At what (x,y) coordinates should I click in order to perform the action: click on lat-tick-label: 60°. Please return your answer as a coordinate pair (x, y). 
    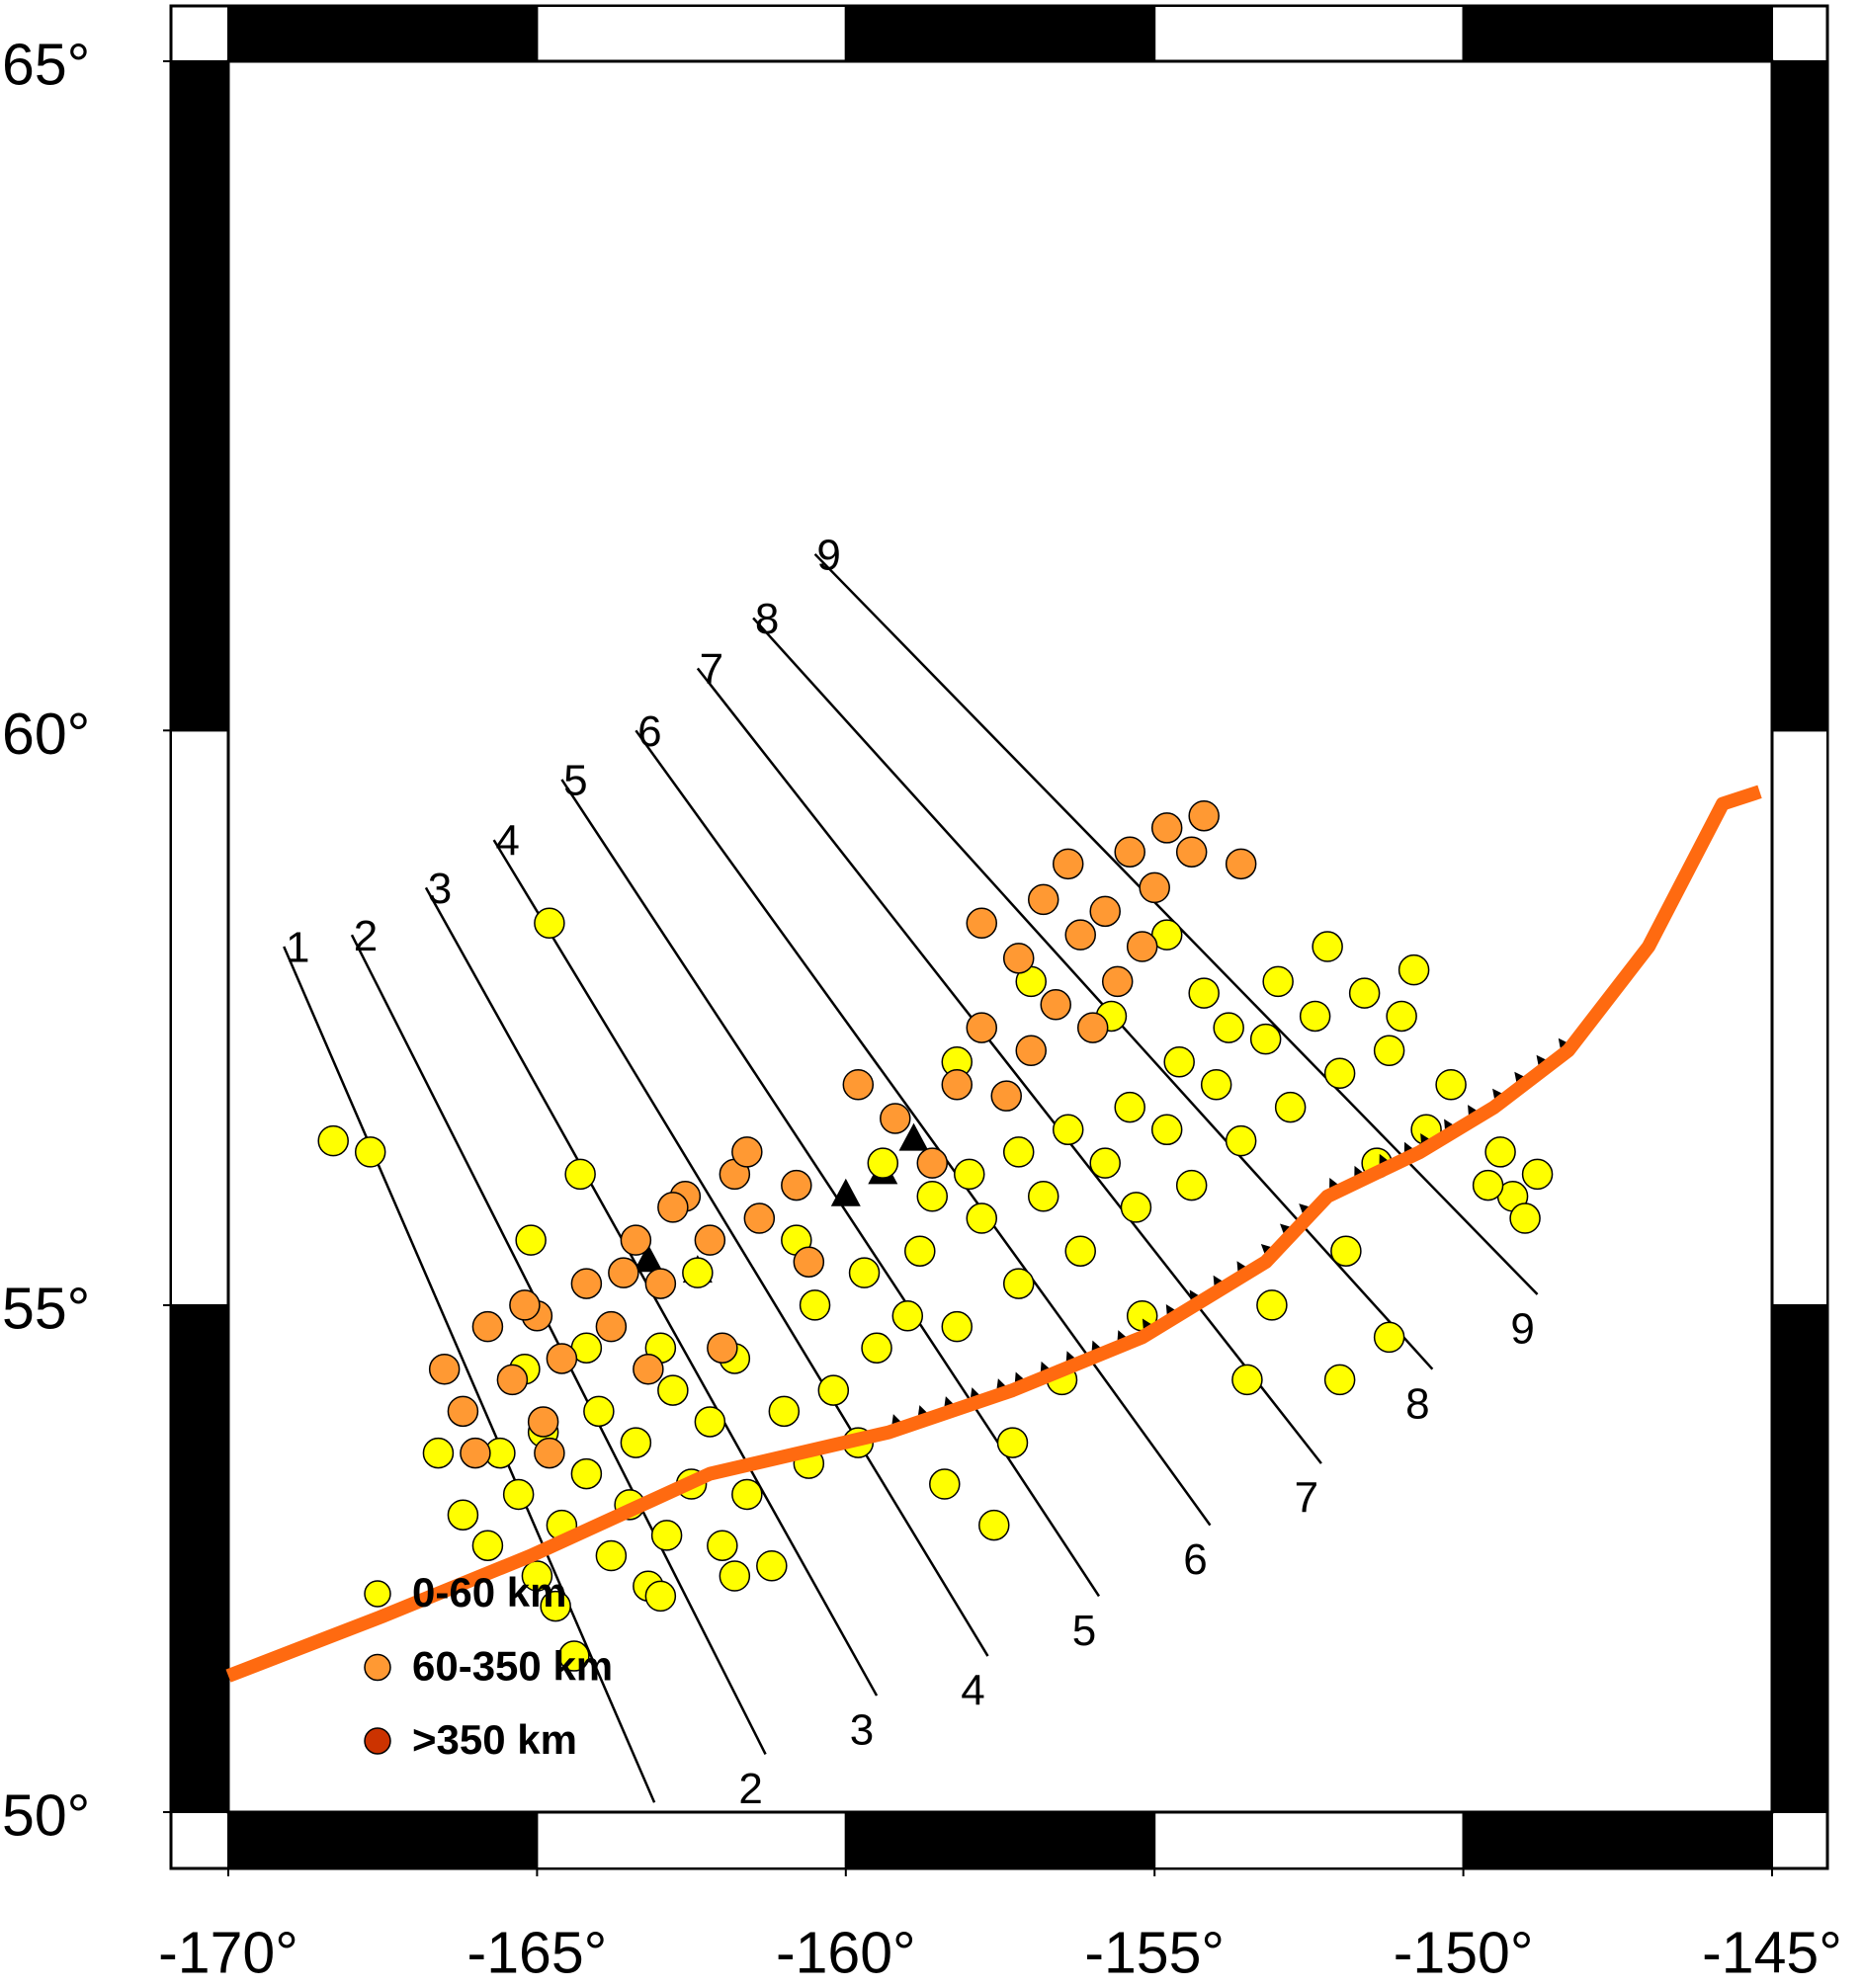
    Looking at the image, I should click on (46, 734).